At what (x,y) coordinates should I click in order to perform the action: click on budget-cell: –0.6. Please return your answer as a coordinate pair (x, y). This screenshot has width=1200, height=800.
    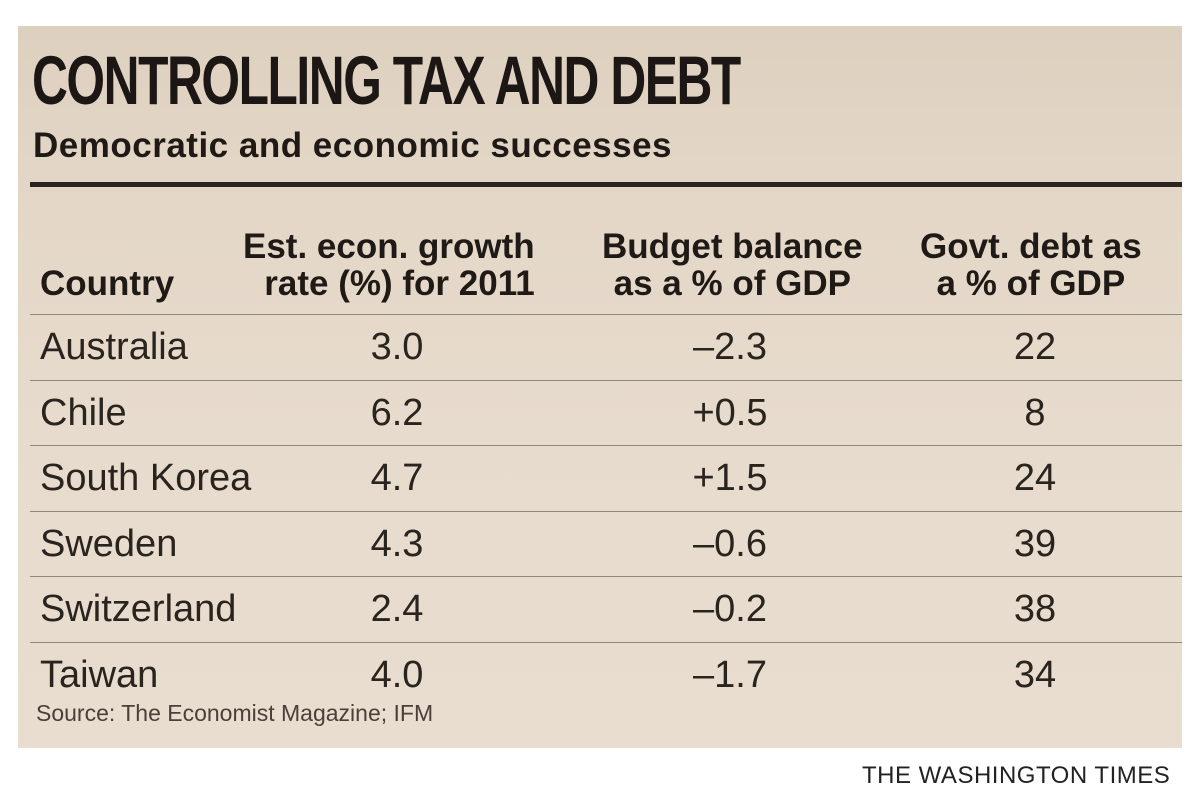
    Looking at the image, I should click on (730, 543).